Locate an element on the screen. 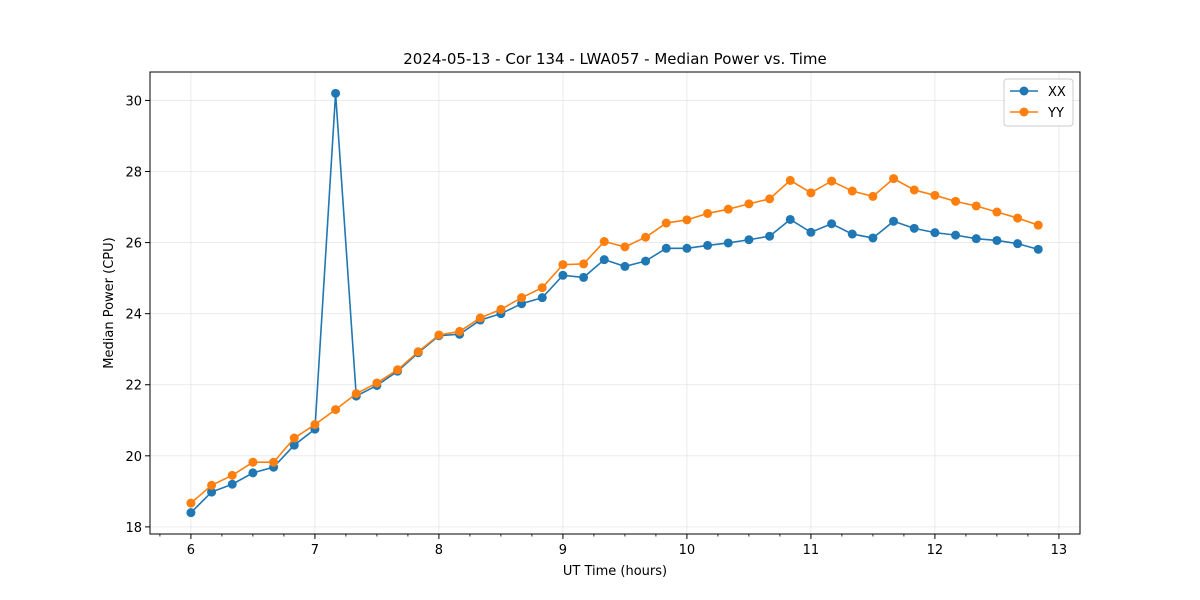  y-tick-label: 28 is located at coordinates (133, 173).